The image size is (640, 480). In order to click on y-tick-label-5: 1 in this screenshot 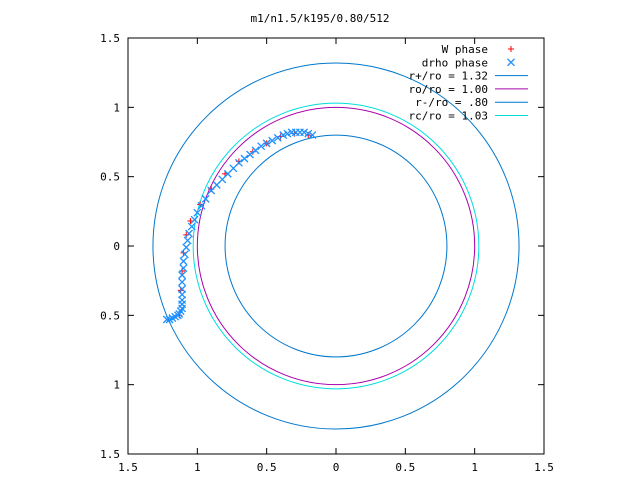, I will do `click(116, 385)`.